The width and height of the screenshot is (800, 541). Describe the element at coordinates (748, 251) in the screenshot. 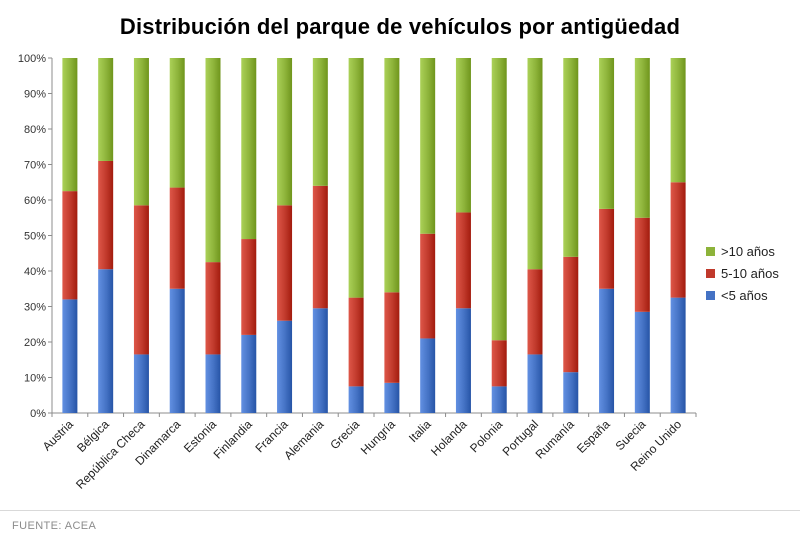

I see `legend-label-older: >10 años` at that location.